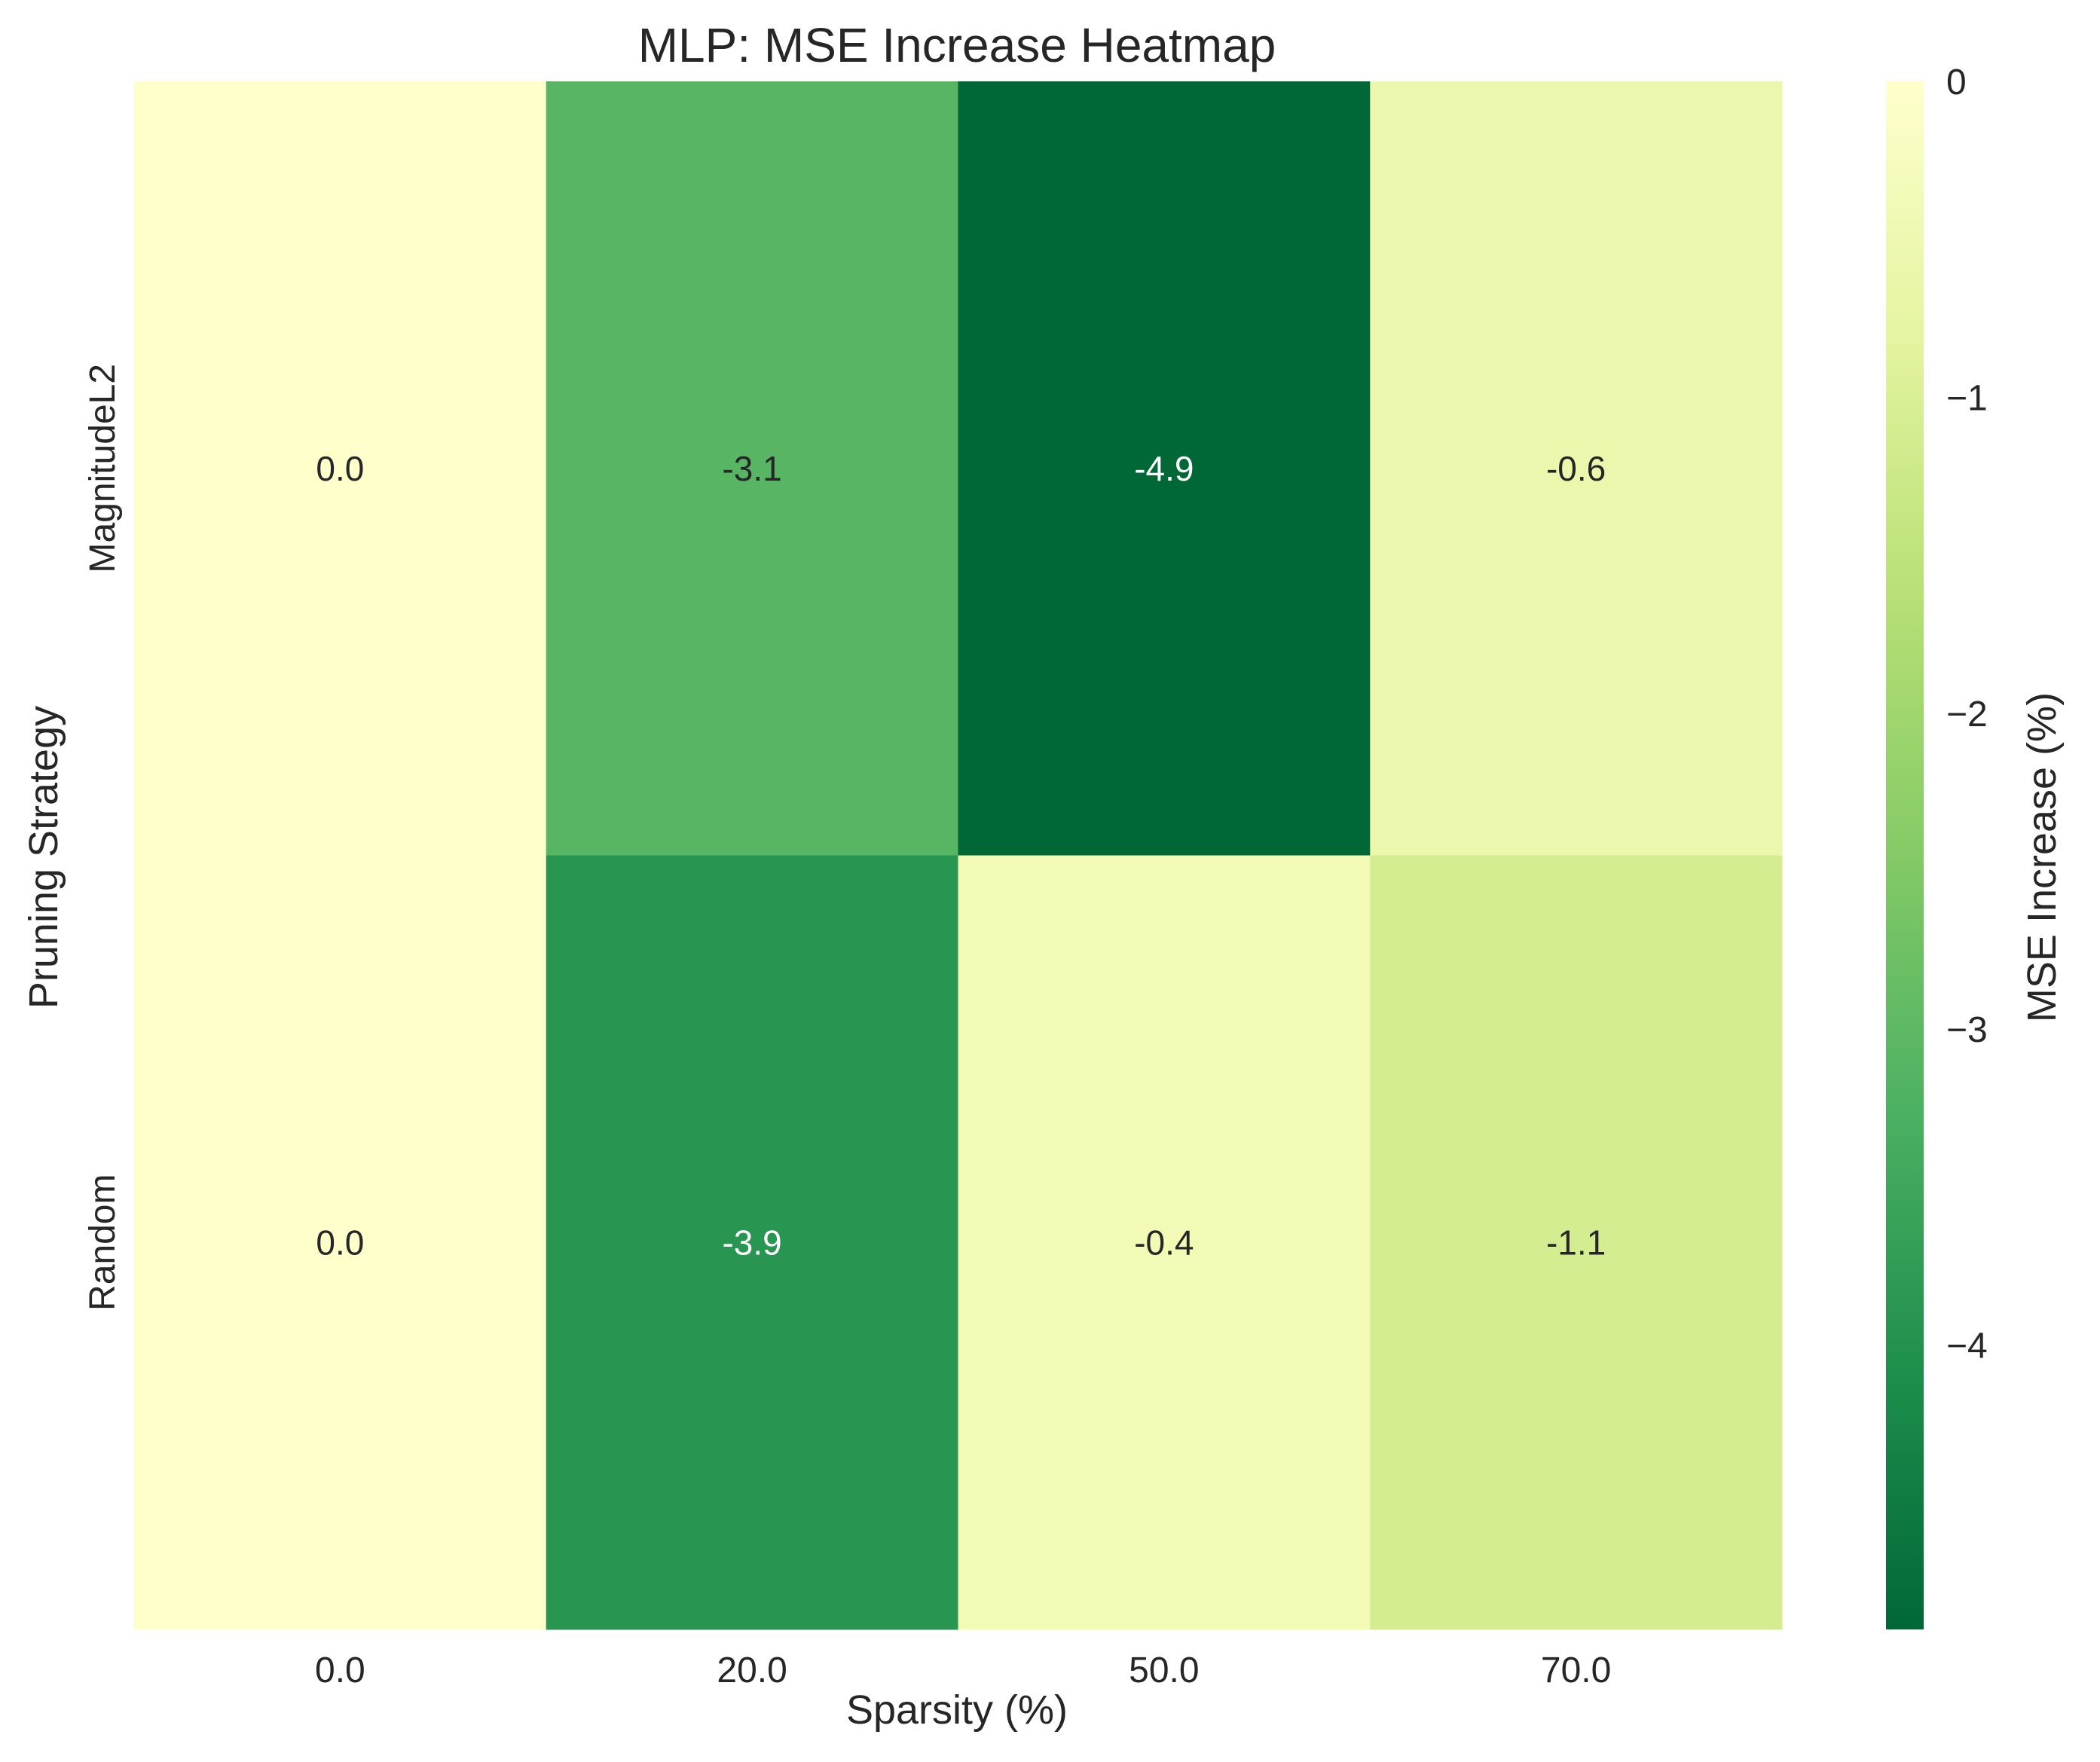  Describe the element at coordinates (103, 1242) in the screenshot. I see `y-tick-label: Random` at that location.